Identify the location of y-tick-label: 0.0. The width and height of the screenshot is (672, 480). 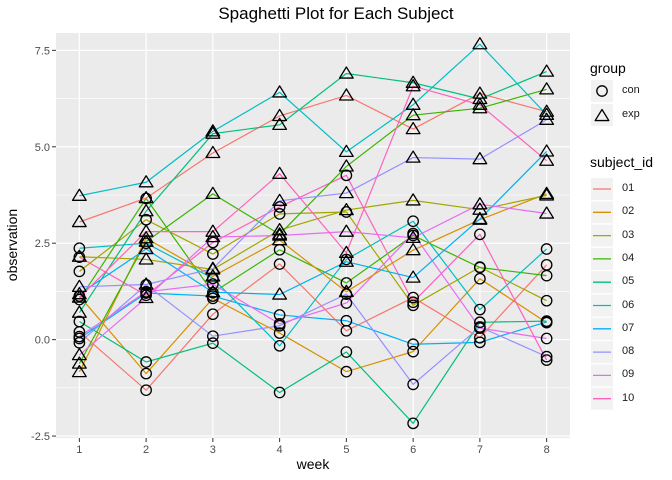
(42, 341).